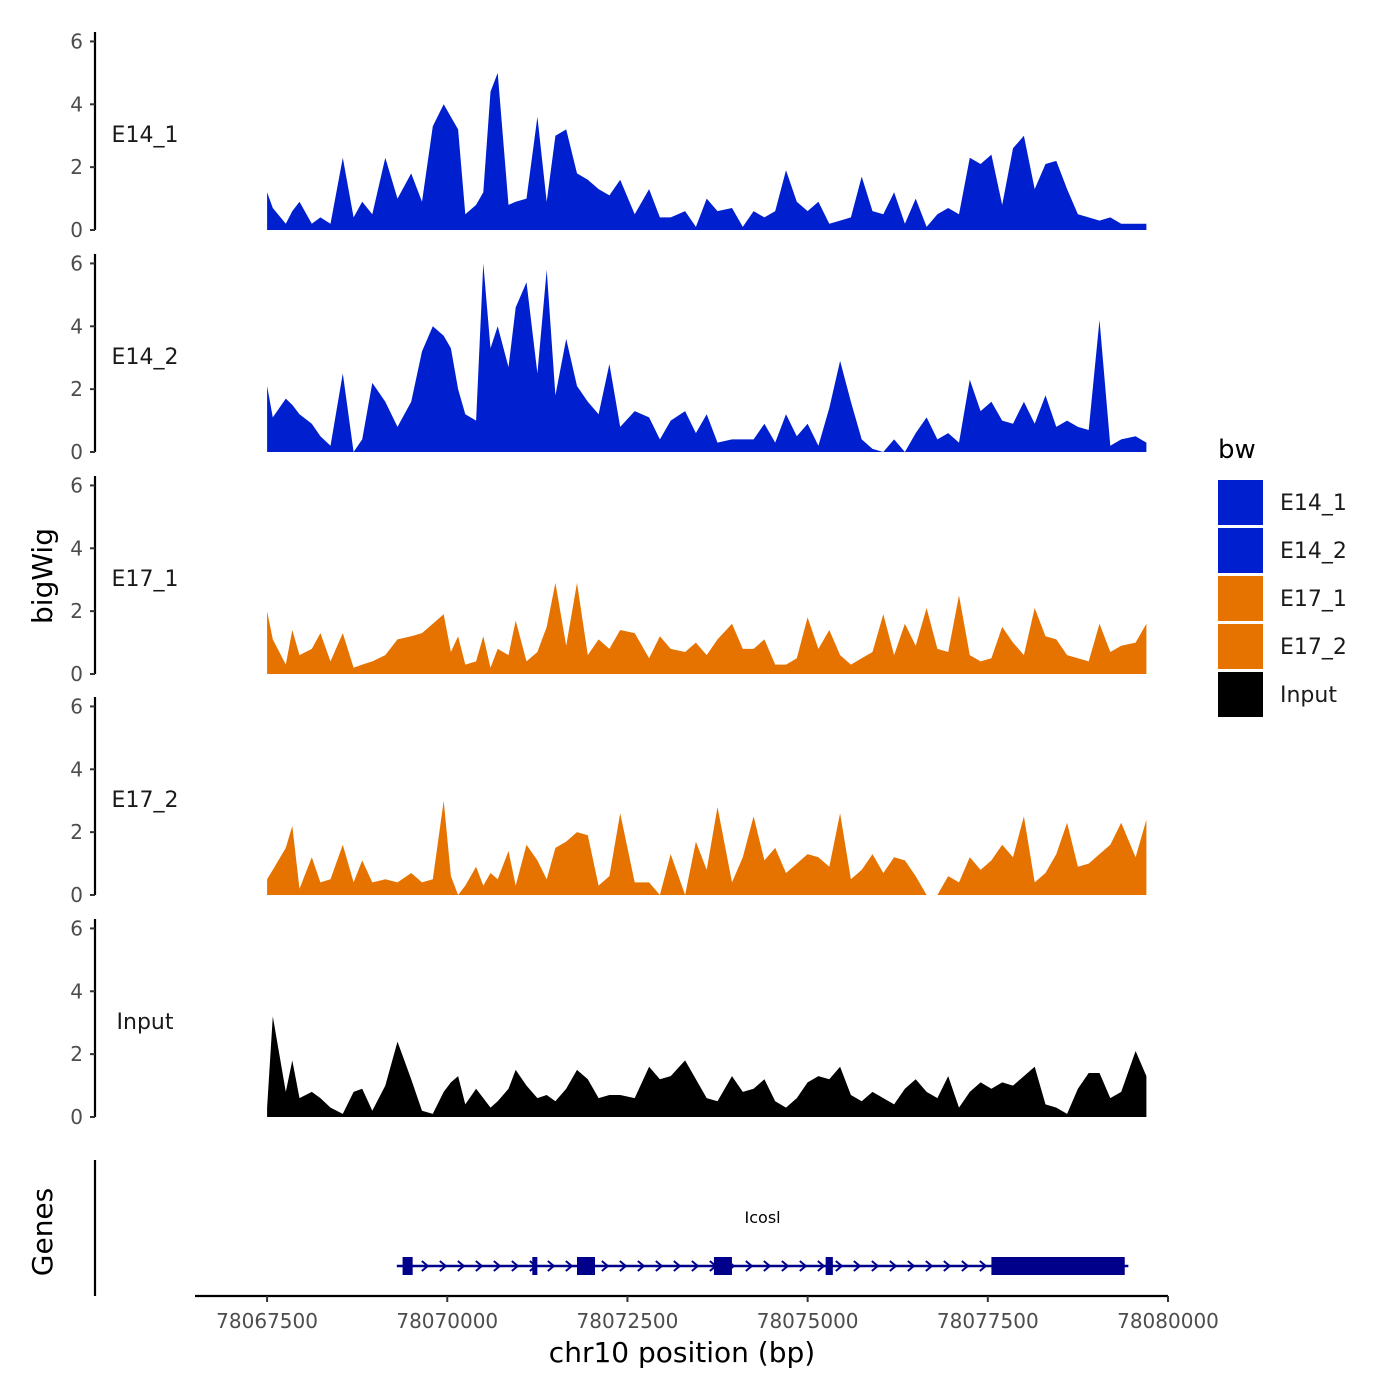  I want to click on track-label-Input: Input, so click(145, 1022).